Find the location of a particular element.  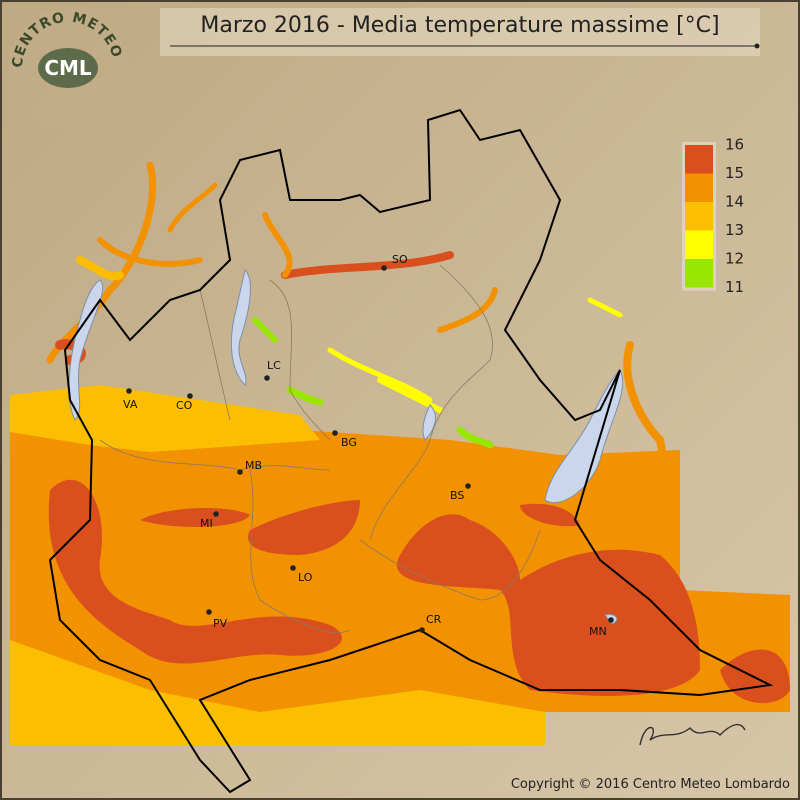

city-label: MN is located at coordinates (598, 631).